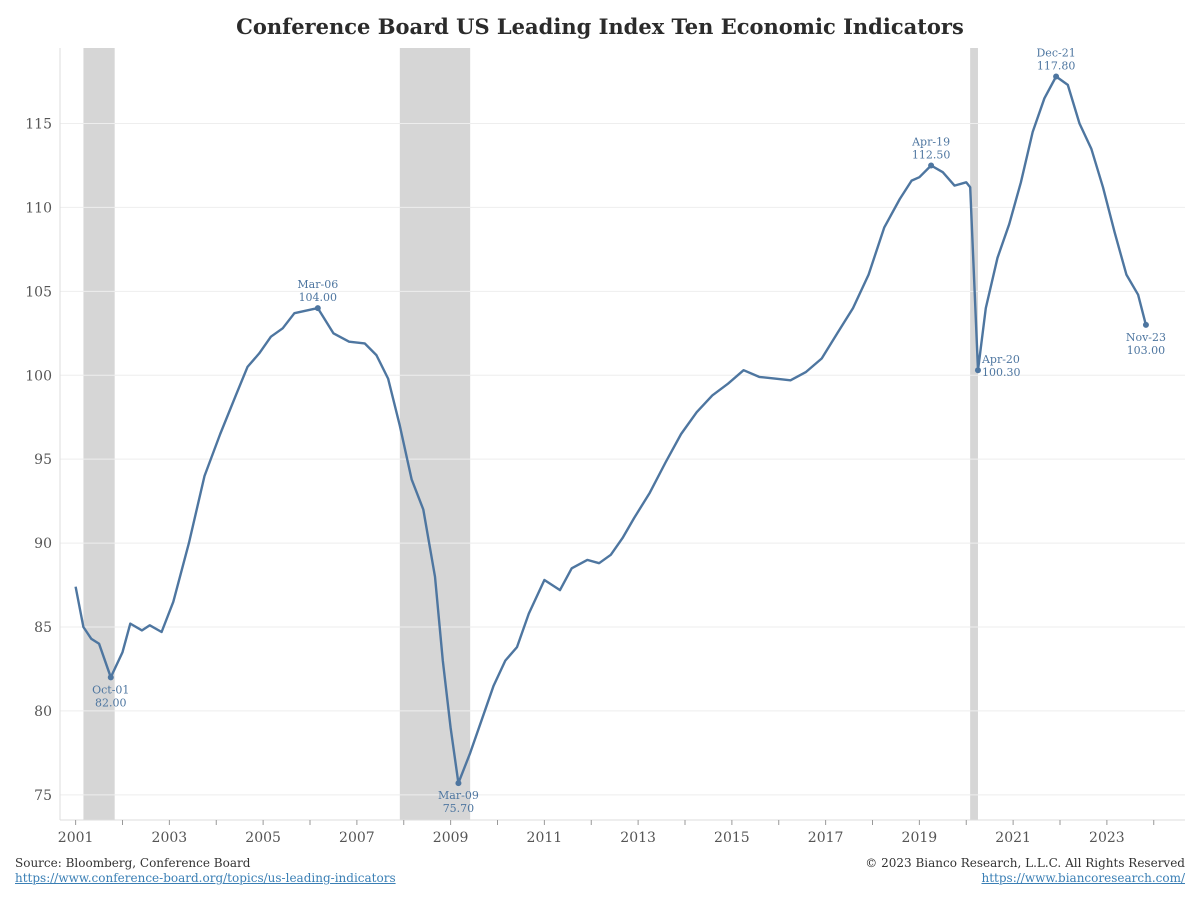 The width and height of the screenshot is (1200, 900). What do you see at coordinates (38, 125) in the screenshot?
I see `y-tick-label: 115` at bounding box center [38, 125].